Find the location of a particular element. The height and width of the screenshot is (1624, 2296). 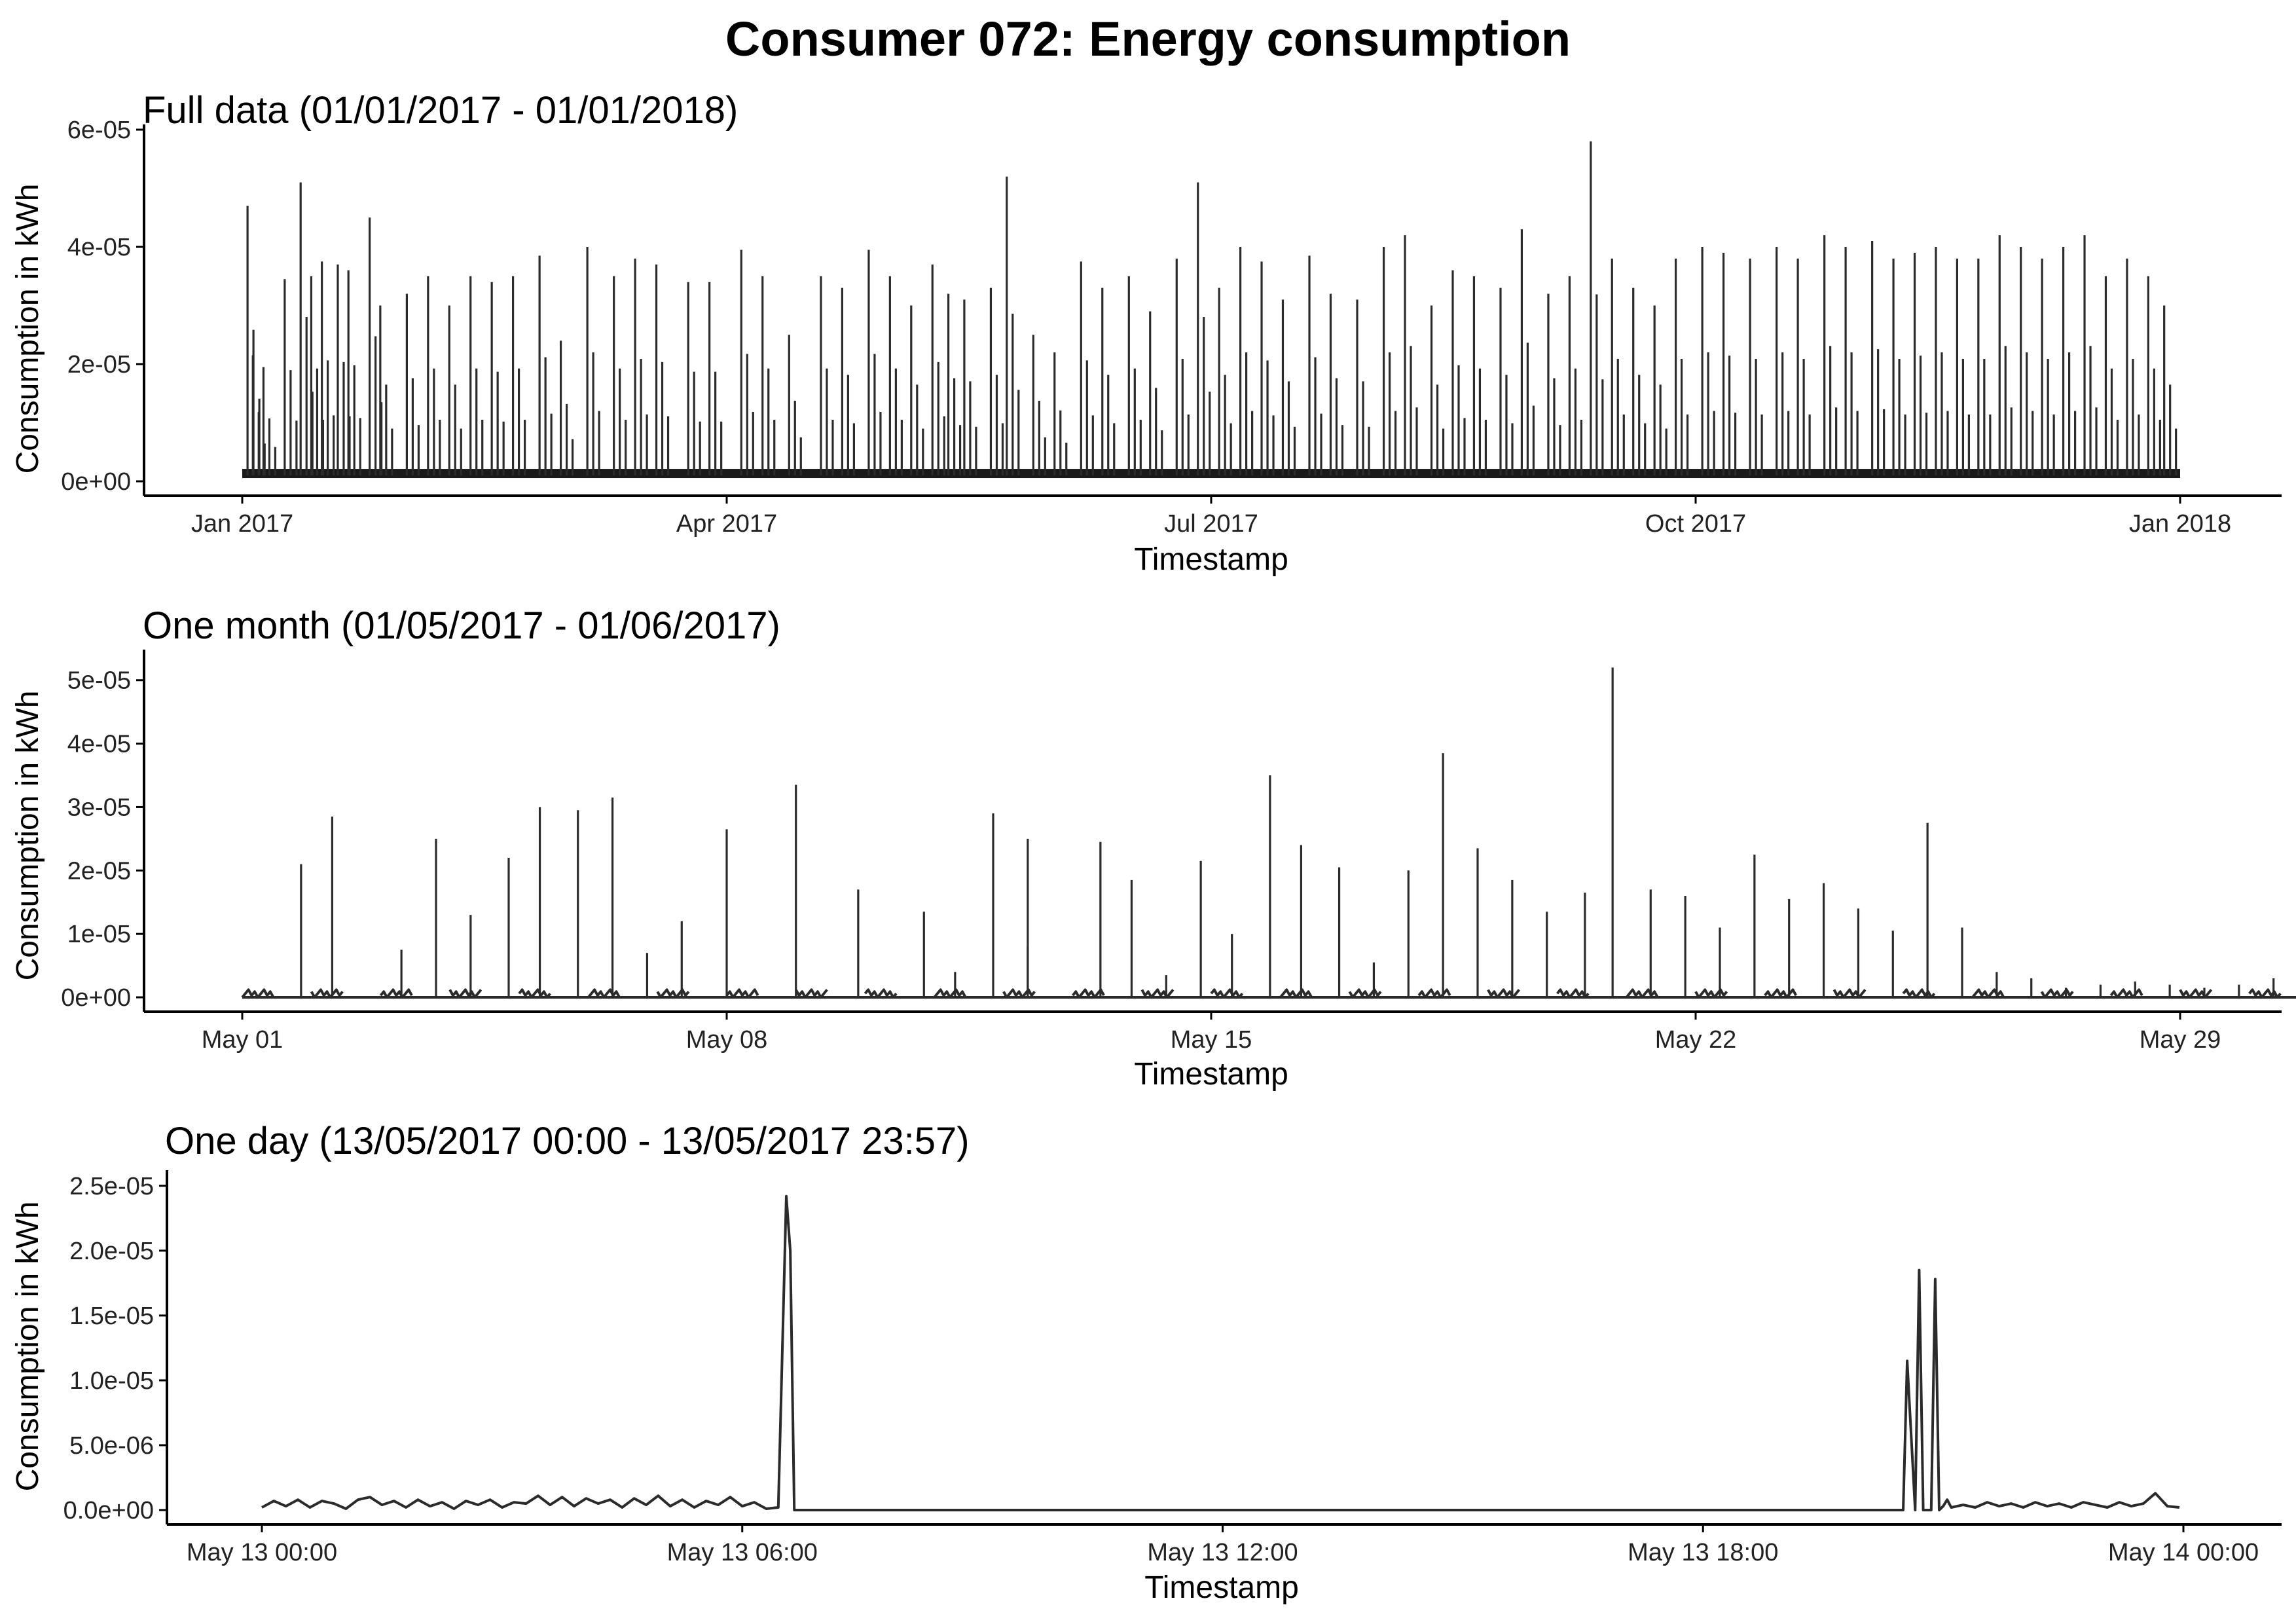

x-tick-label: May 08 is located at coordinates (727, 1040).